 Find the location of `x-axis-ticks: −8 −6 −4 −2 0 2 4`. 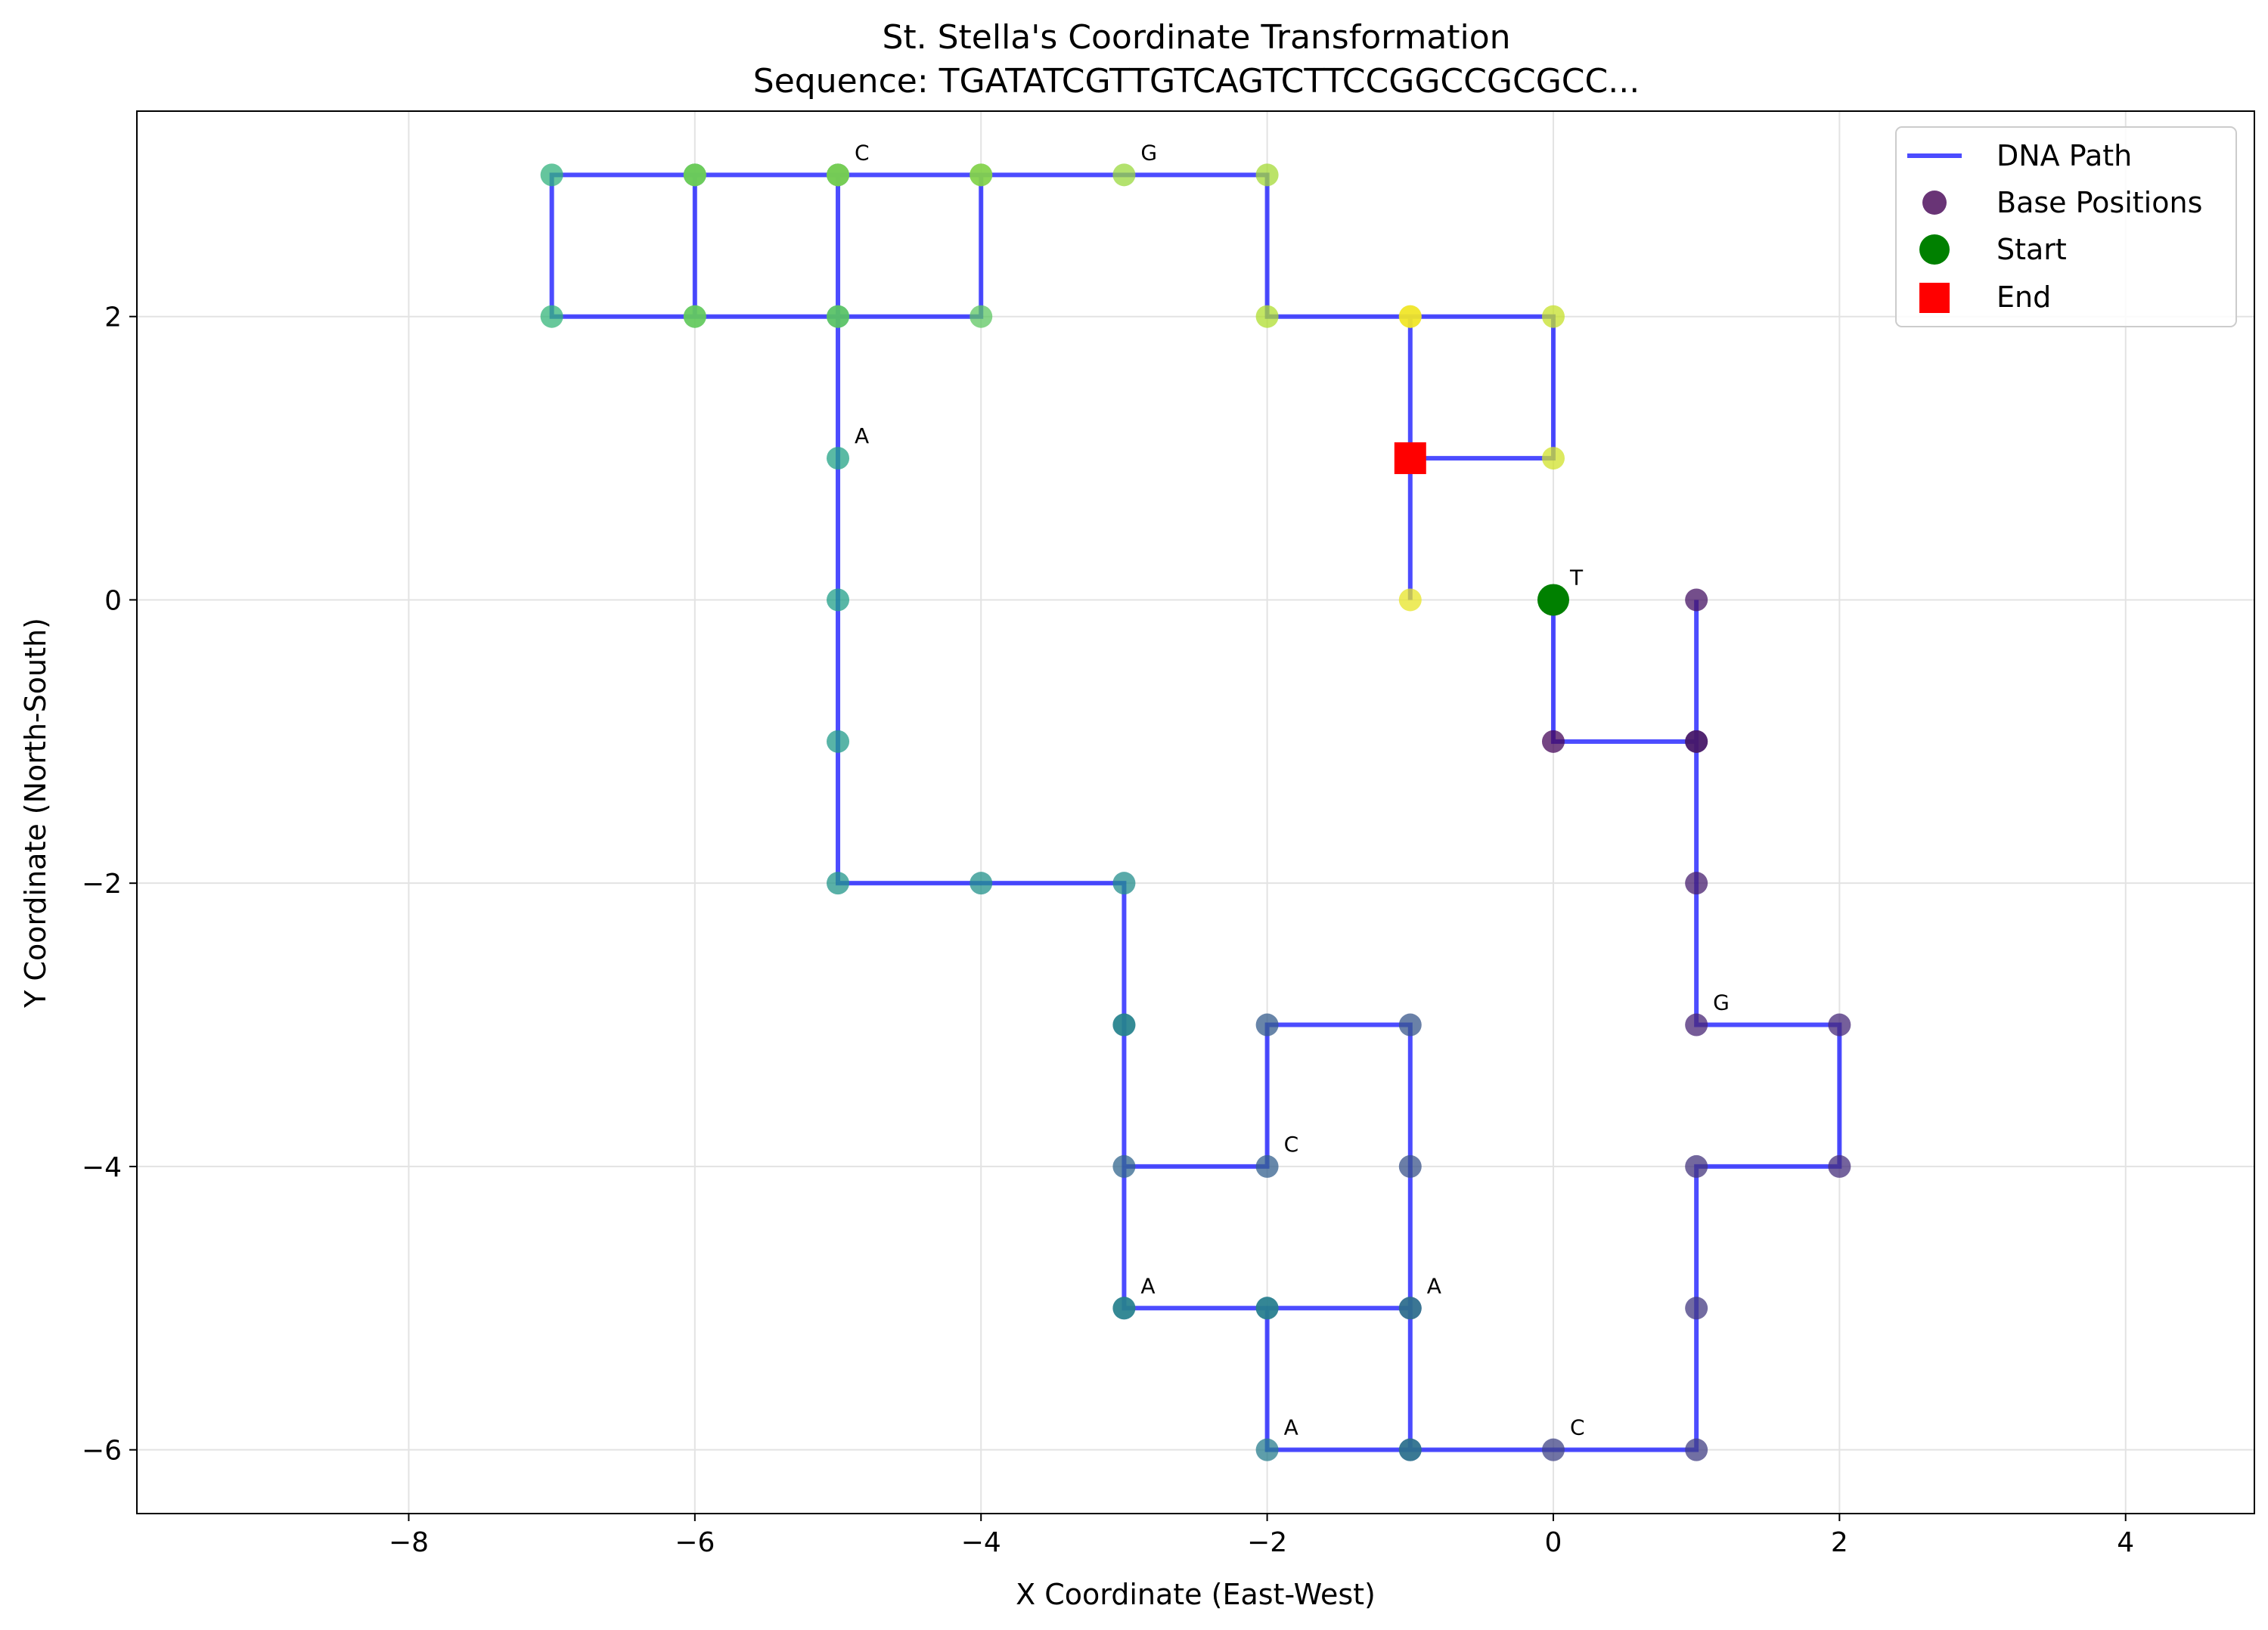

x-axis-ticks: −8 −6 −4 −2 0 2 4 is located at coordinates (1261, 1536).